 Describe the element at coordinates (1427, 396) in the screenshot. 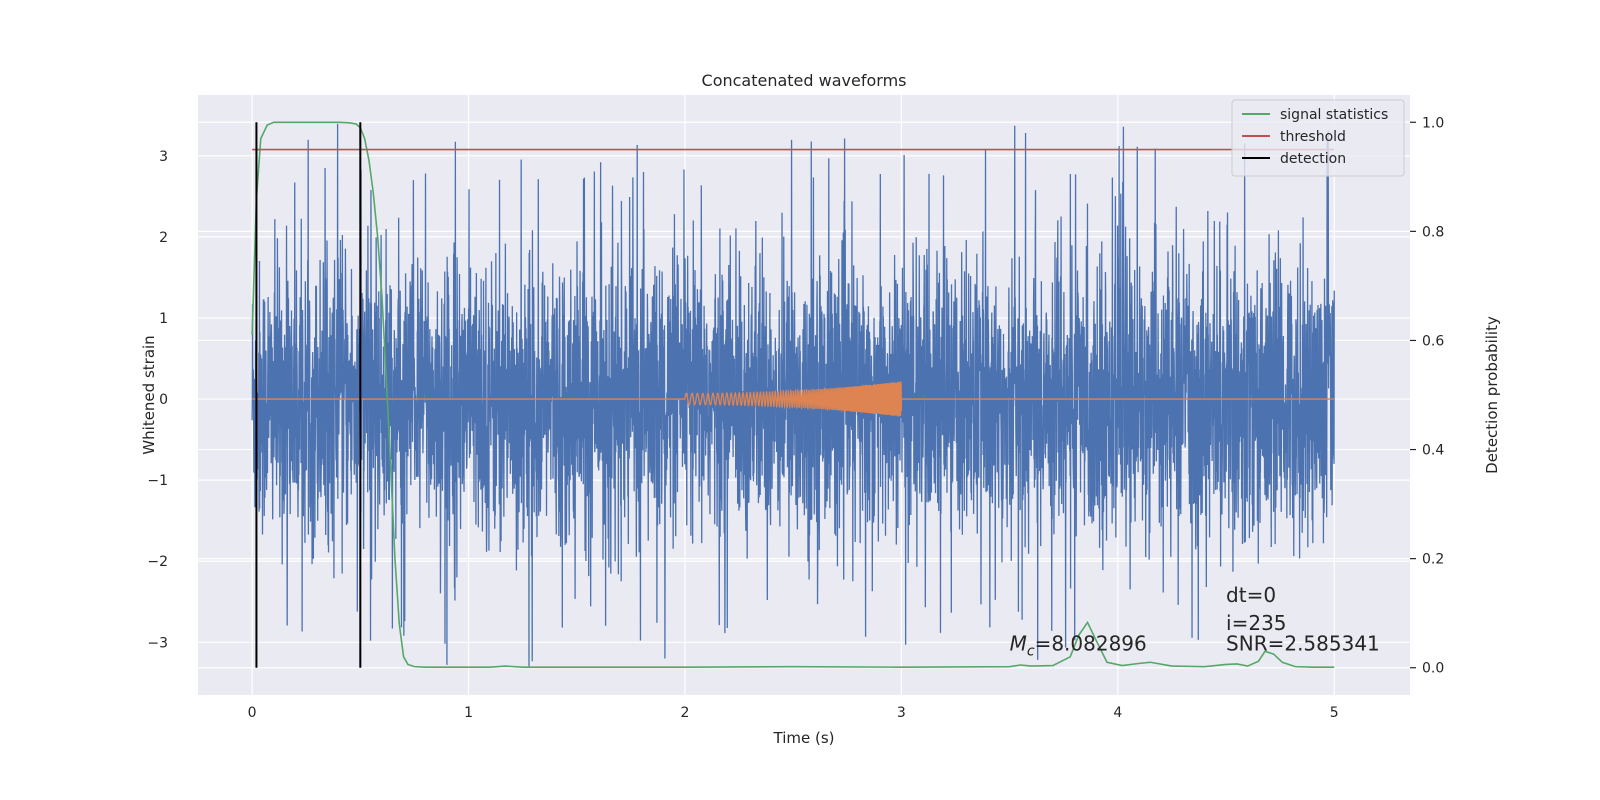

I see `y2-axis-ticks: 0.0 0.2 0.4 0.6 0.8 1.0` at that location.